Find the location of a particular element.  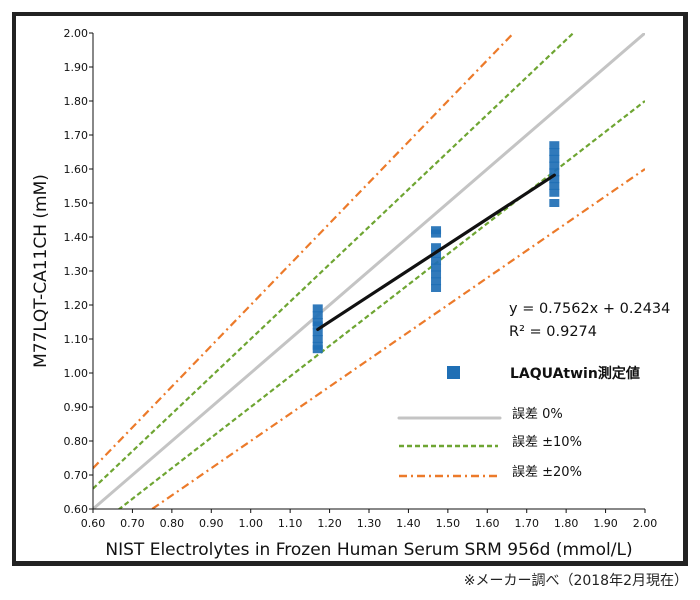

y-tick-label: 0.90 is located at coordinates (76, 407).